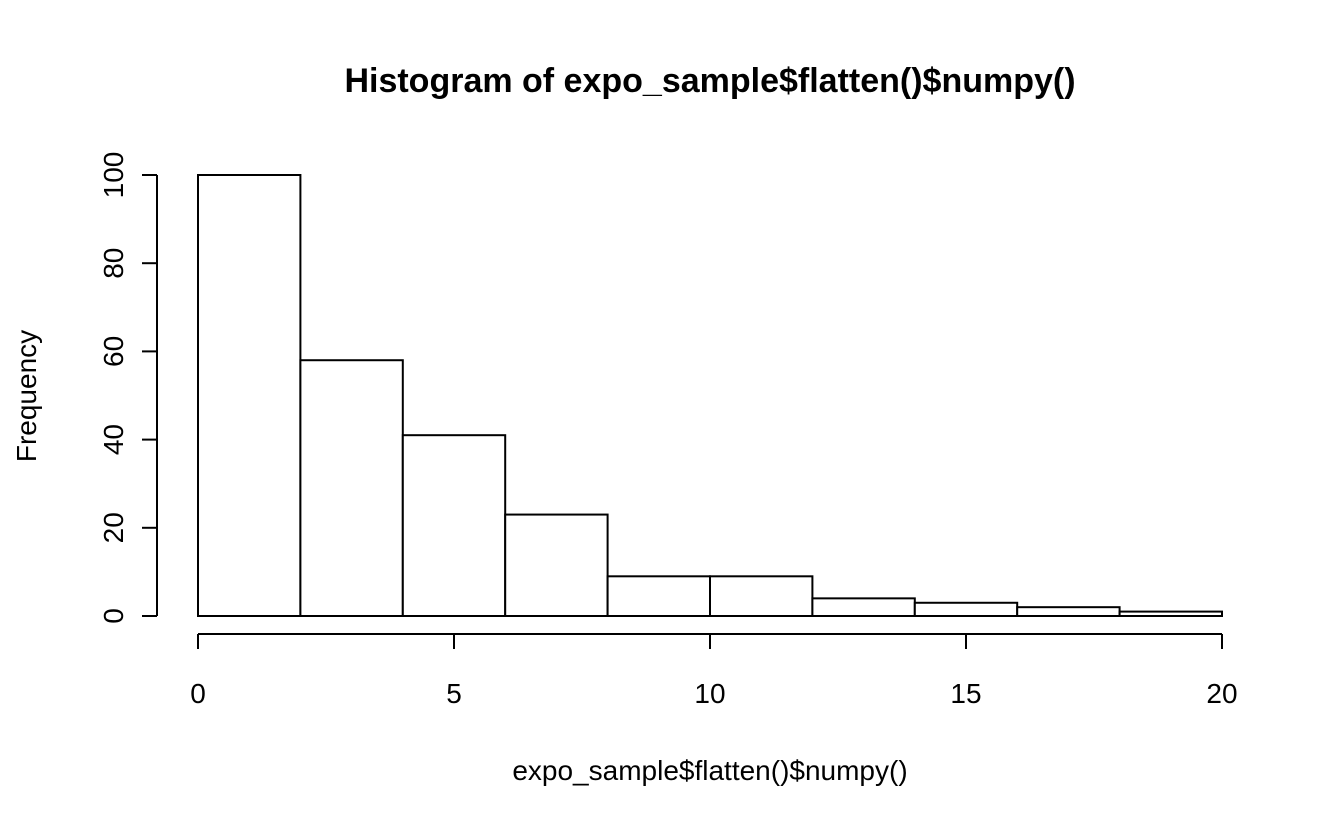  Describe the element at coordinates (1221, 693) in the screenshot. I see `x-tick-label: 20` at that location.